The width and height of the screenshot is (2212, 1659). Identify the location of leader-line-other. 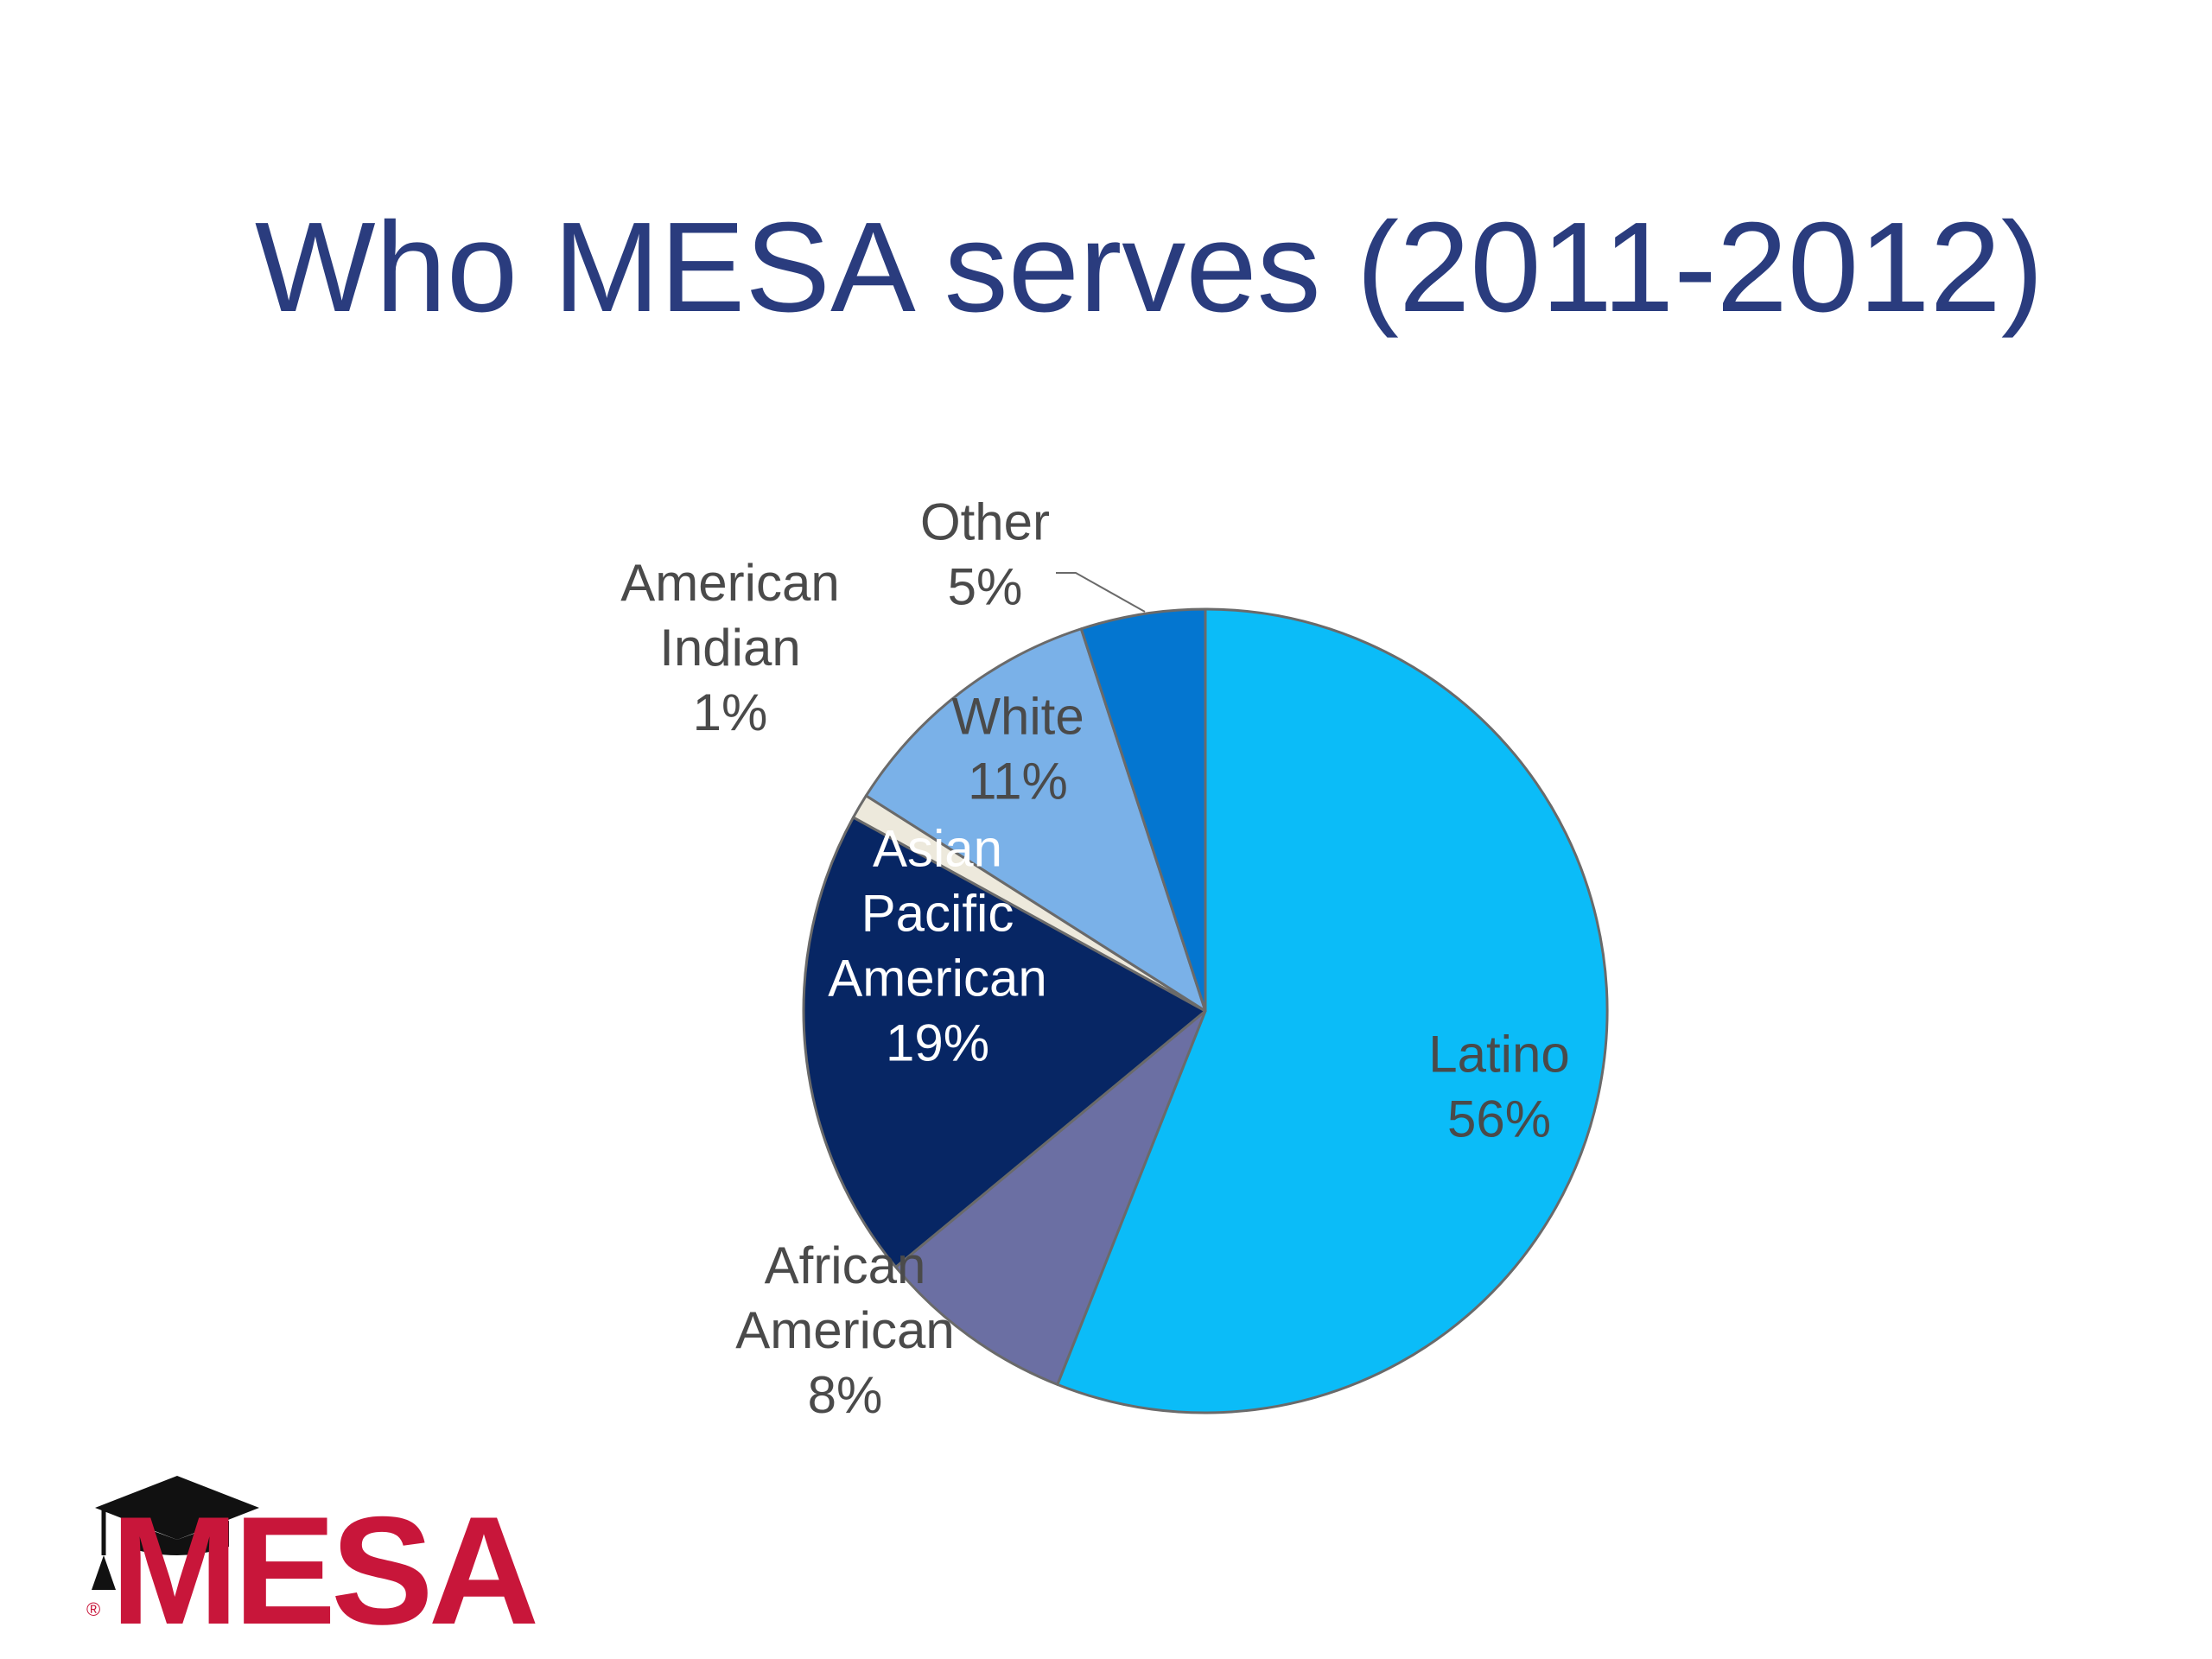
(1101, 592).